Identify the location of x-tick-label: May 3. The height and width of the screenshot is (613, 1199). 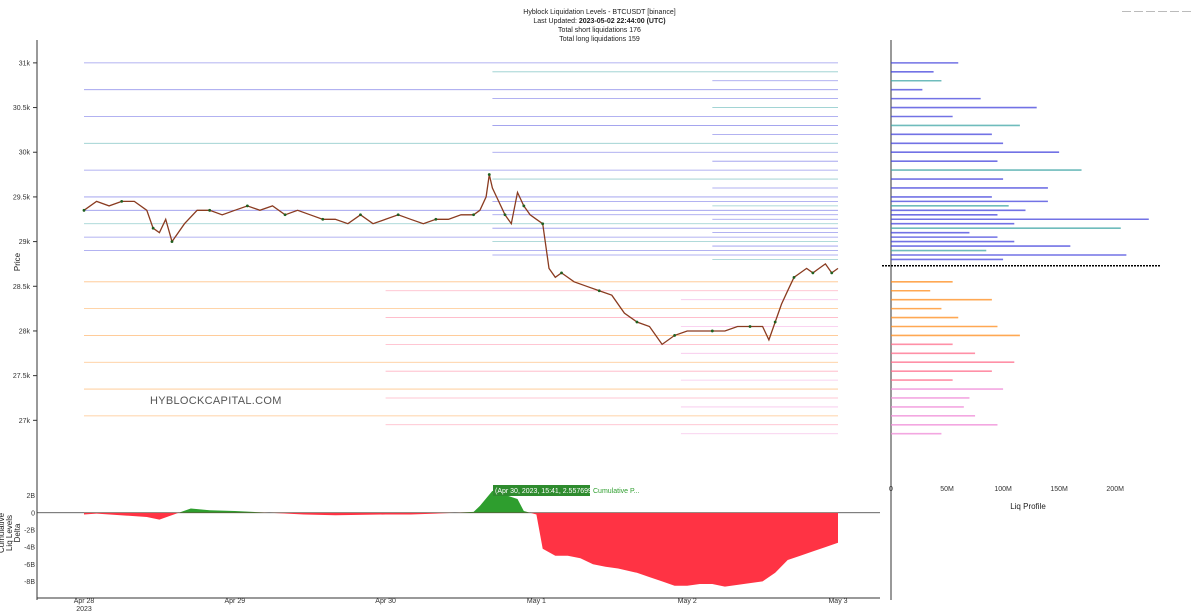
(837, 601).